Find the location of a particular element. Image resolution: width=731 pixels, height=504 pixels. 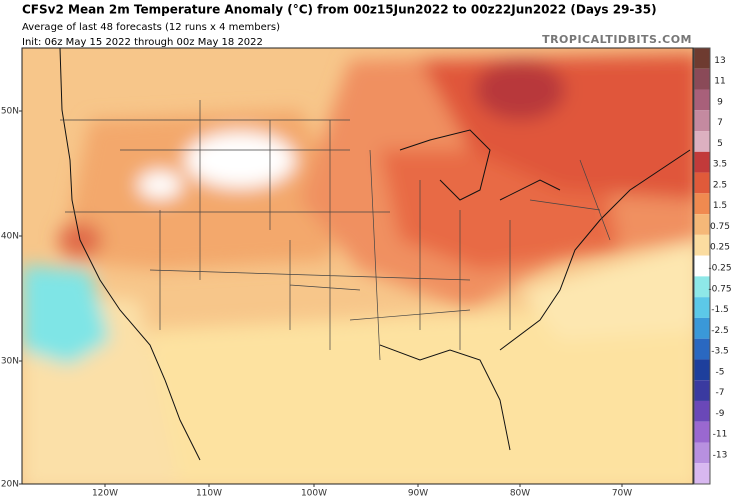

colorbar-label: -11 is located at coordinates (720, 435).